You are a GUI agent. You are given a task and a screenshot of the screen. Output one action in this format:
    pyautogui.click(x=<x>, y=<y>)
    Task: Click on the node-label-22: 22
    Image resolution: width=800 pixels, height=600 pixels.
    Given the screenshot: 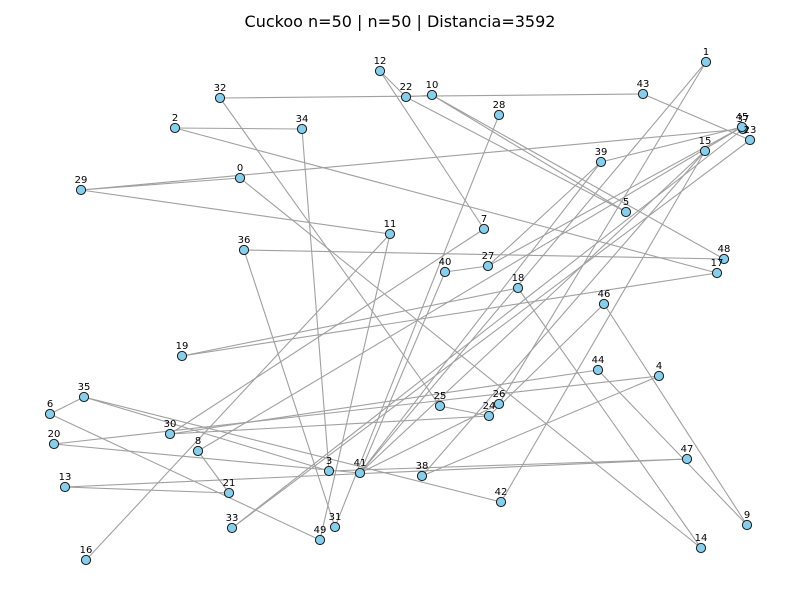 What is the action you would take?
    pyautogui.click(x=406, y=87)
    